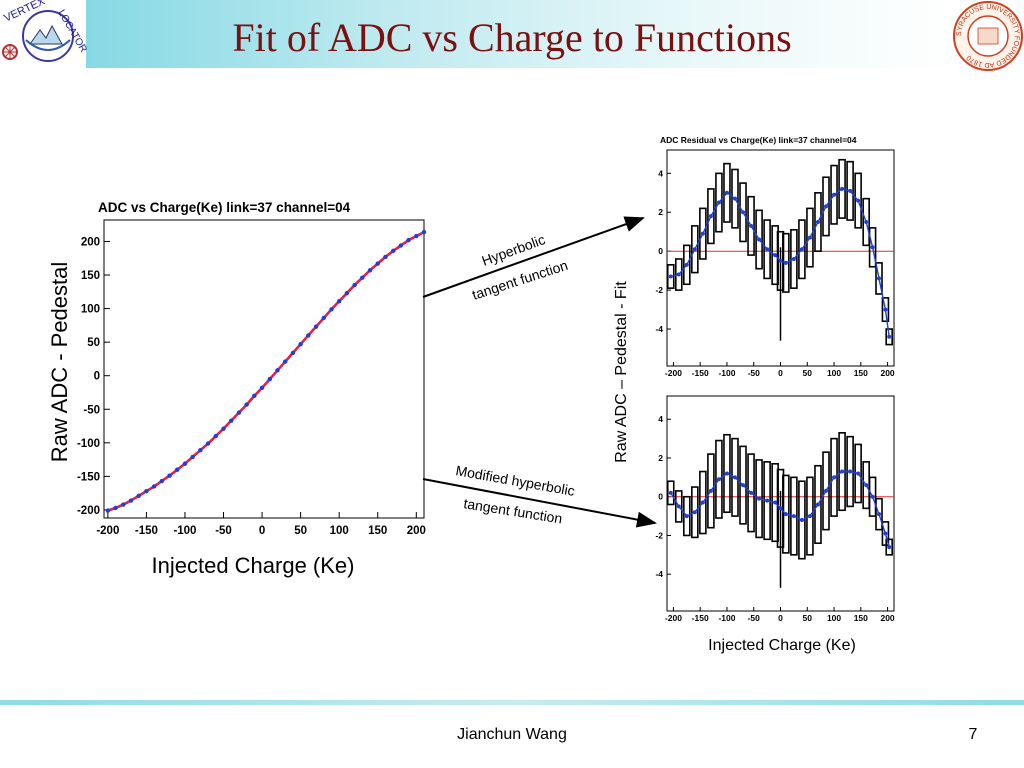 The width and height of the screenshot is (1024, 768). I want to click on y-tick-label: -50, so click(91, 410).